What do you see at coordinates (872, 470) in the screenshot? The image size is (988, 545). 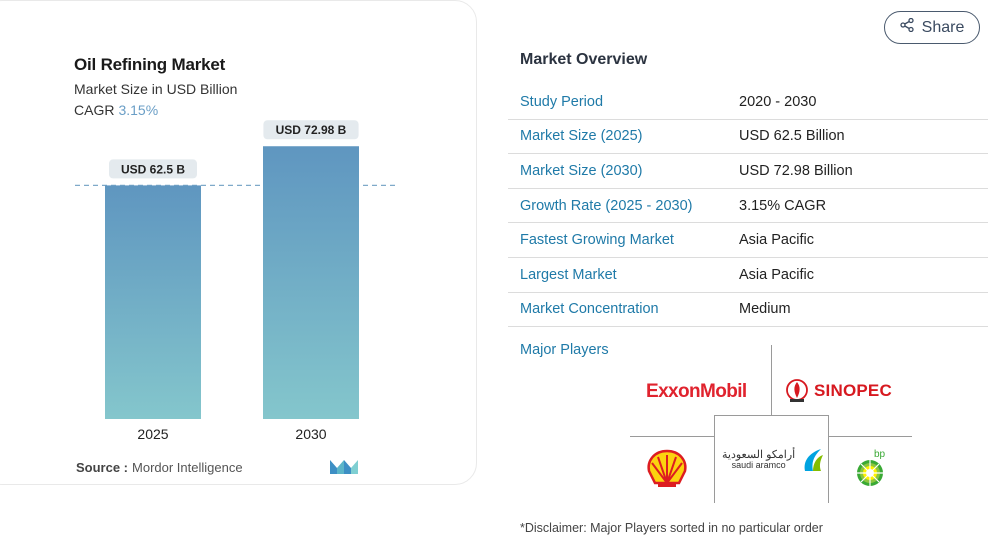 I see `bp-logo: bp` at bounding box center [872, 470].